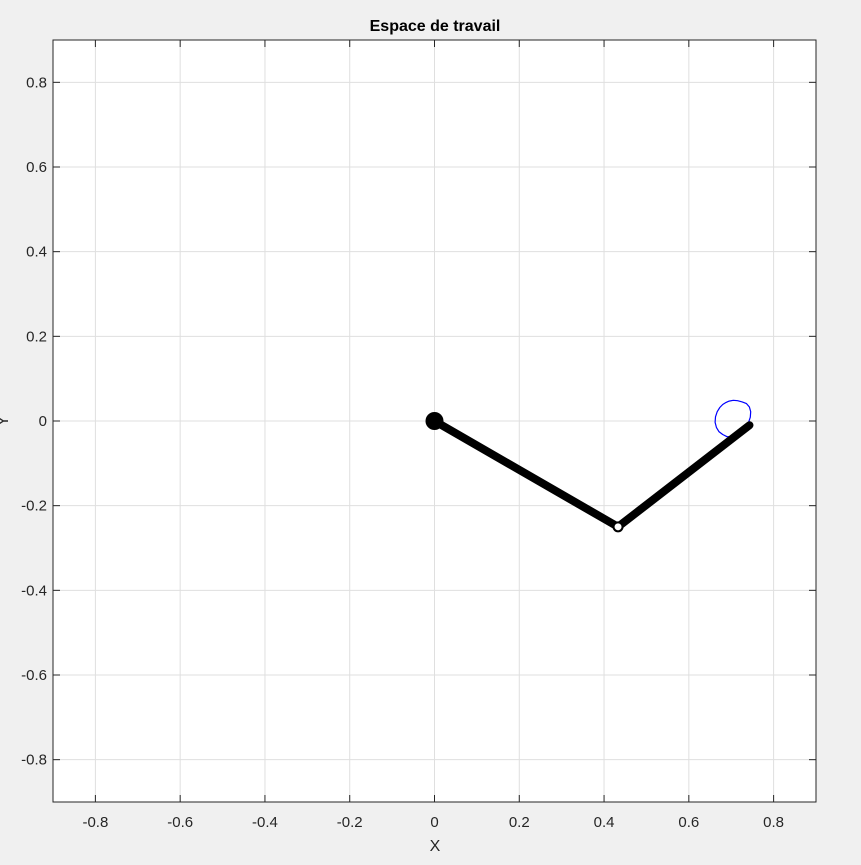  What do you see at coordinates (519, 822) in the screenshot?
I see `x-tick-label: 0.2` at bounding box center [519, 822].